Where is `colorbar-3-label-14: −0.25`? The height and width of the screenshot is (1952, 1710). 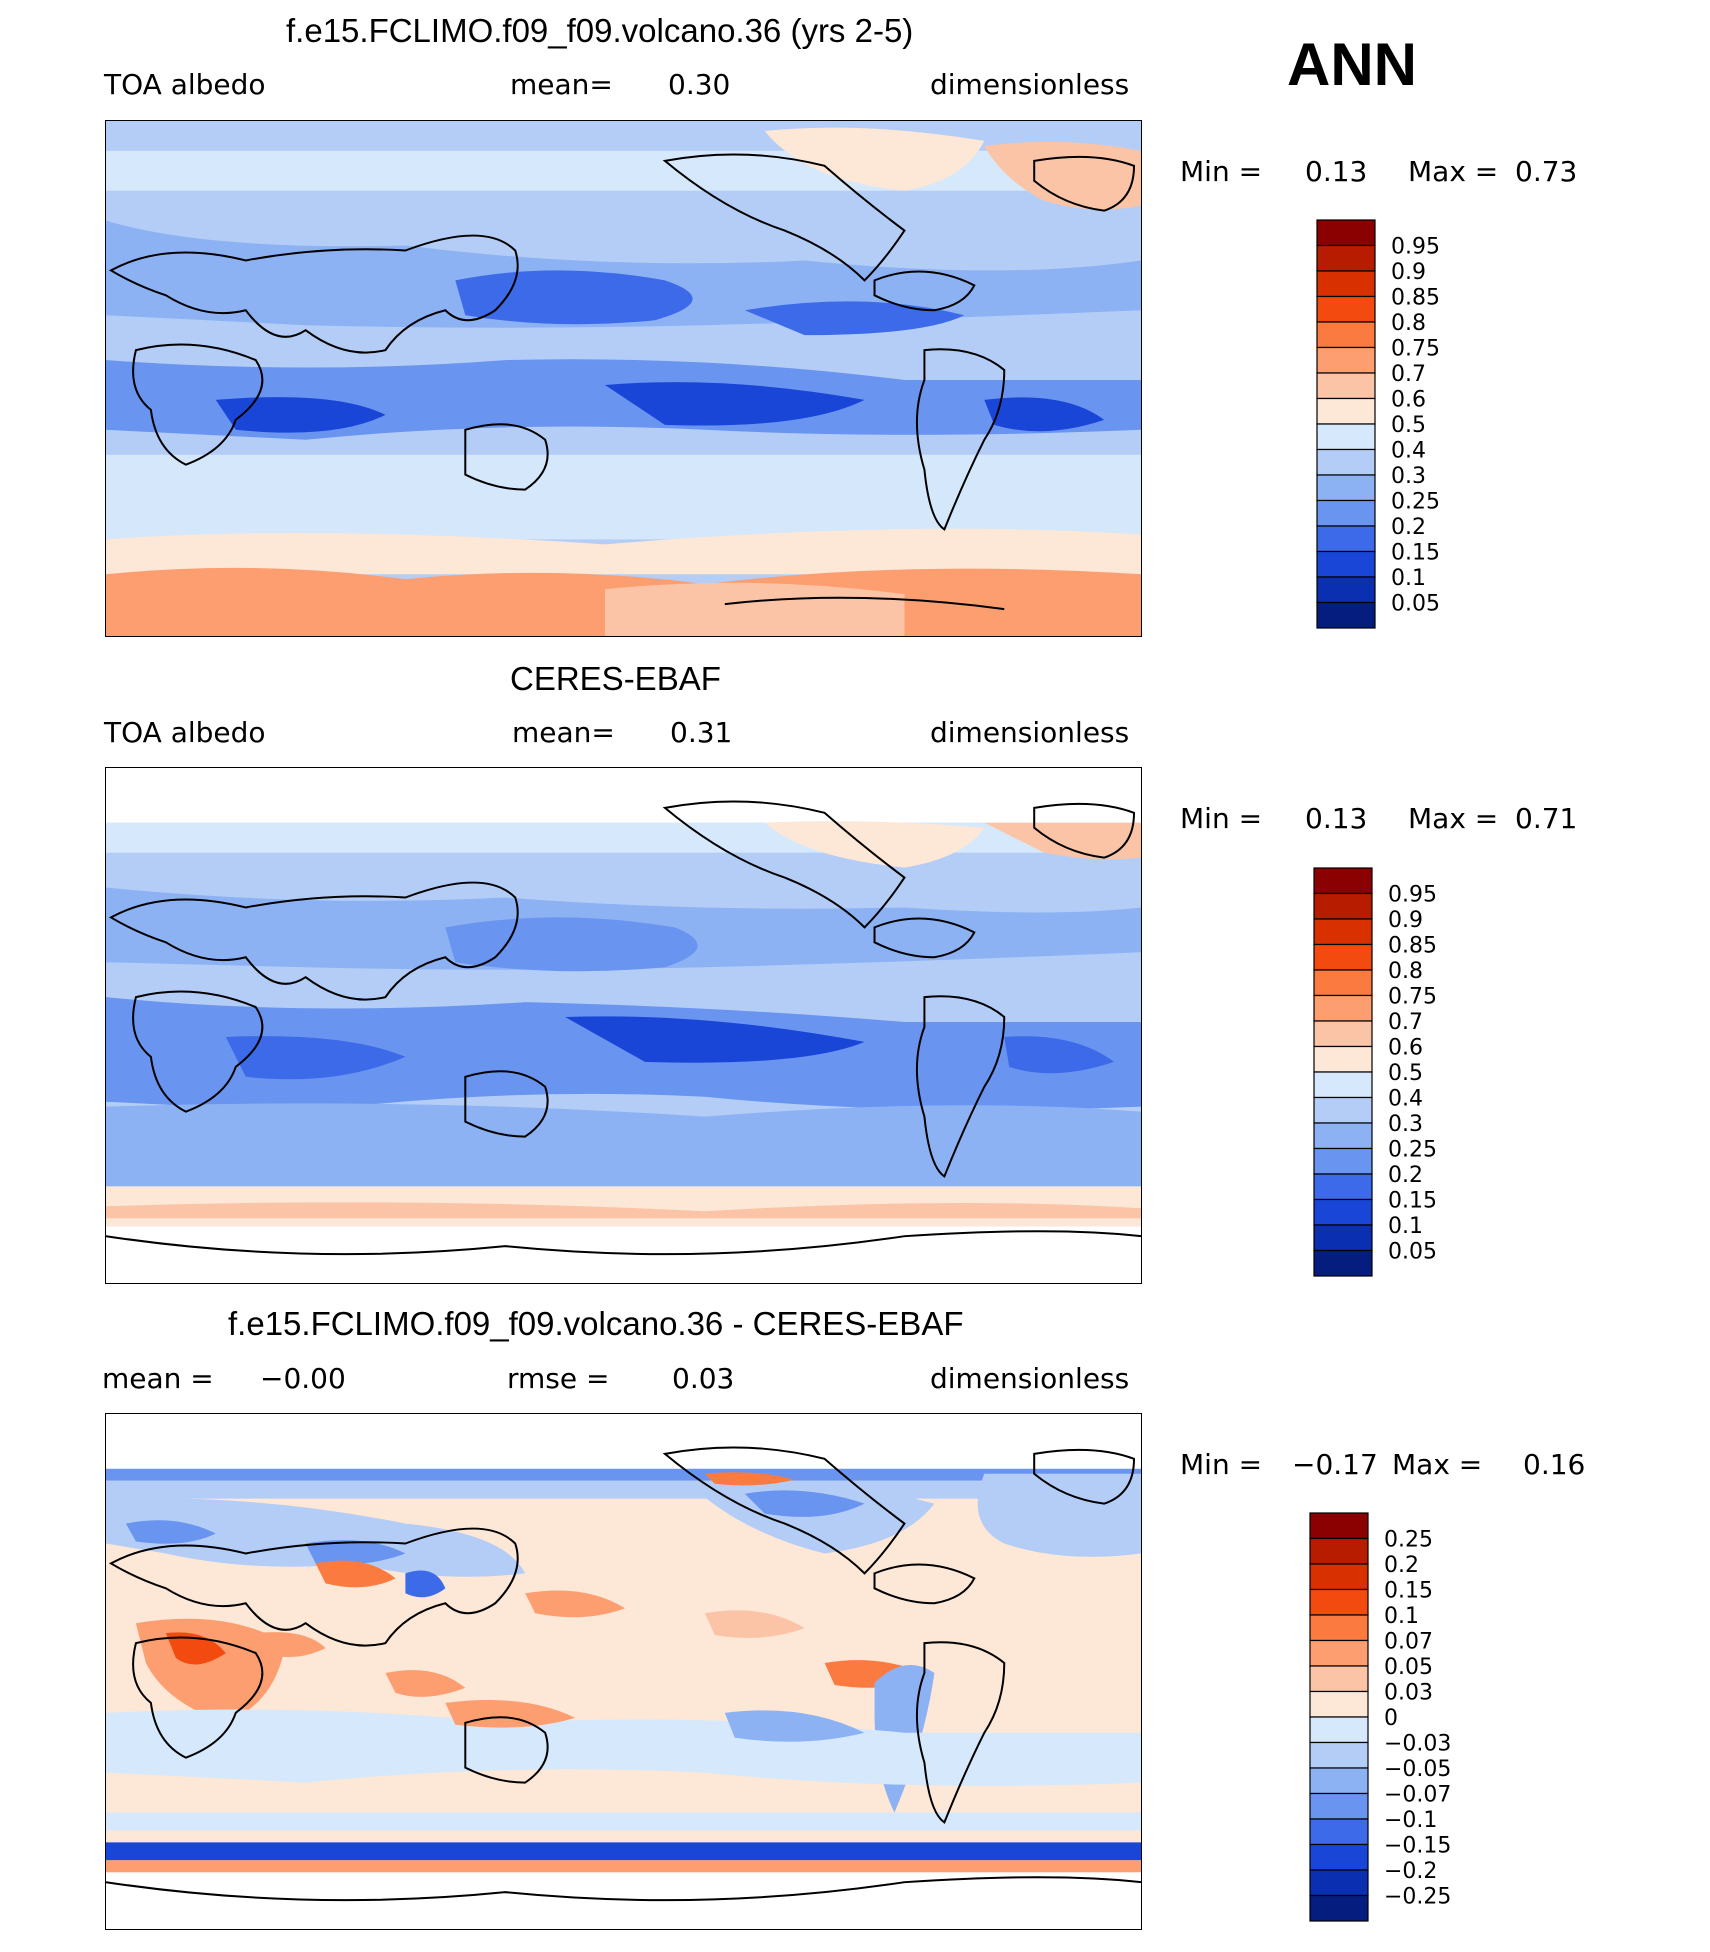 colorbar-3-label-14: −0.25 is located at coordinates (1417, 1897).